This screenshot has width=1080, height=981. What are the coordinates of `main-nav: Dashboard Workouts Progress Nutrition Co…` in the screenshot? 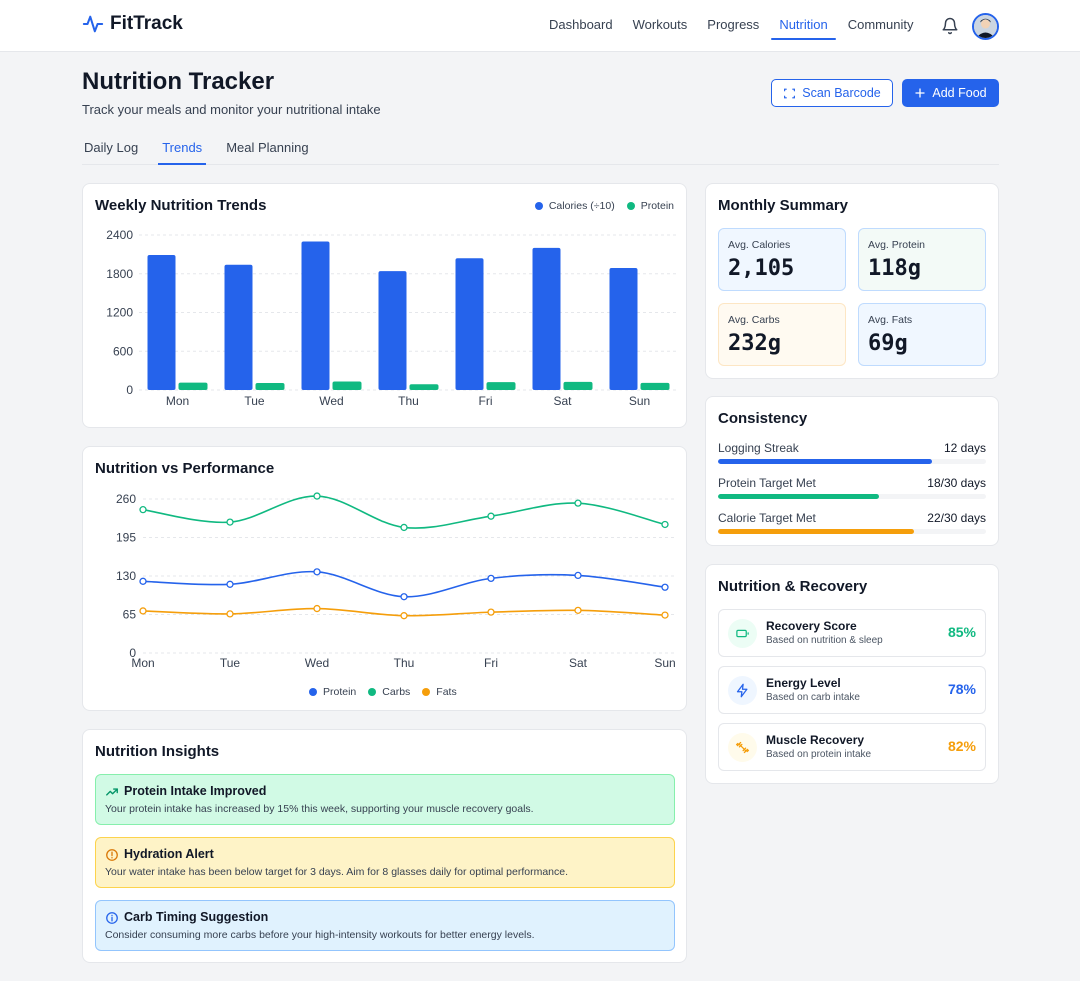 It's located at (731, 26).